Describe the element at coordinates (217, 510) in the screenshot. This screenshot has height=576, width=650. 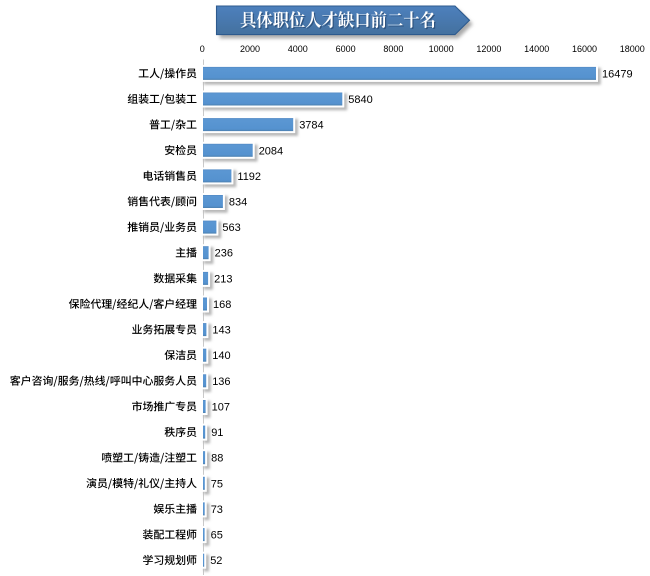
I see `svg-text: 73` at that location.